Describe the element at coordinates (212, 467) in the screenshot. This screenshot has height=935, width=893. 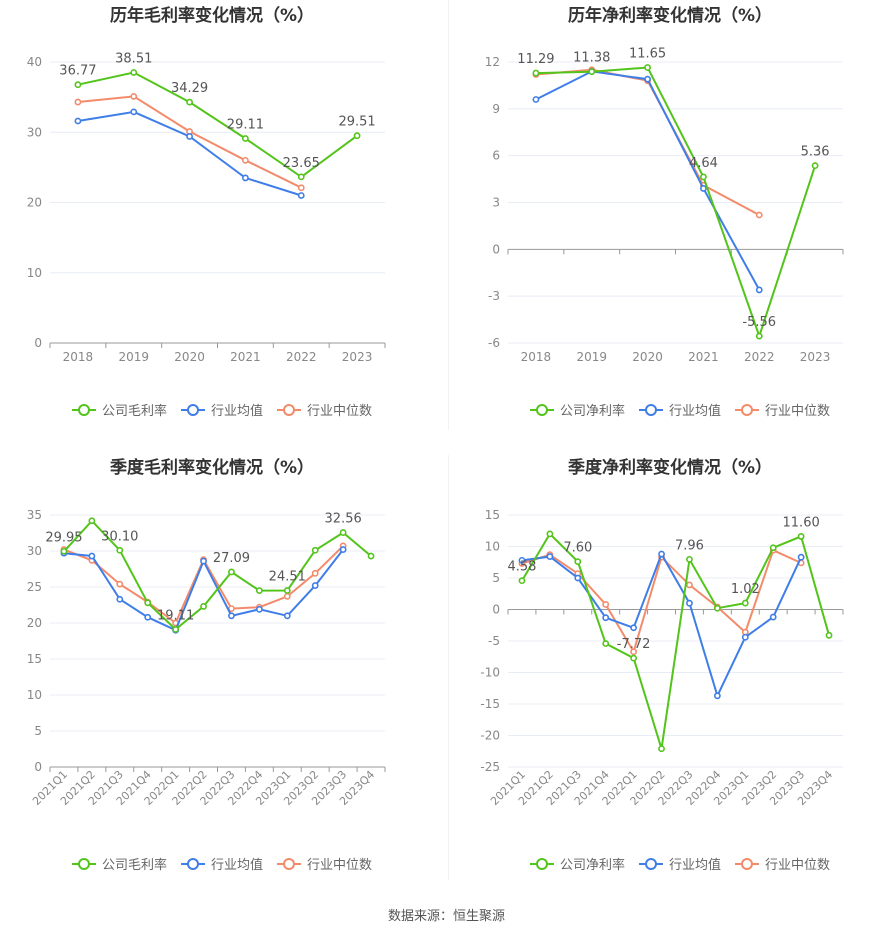
I see `chart-title: 季度毛利率变化情况（%）` at that location.